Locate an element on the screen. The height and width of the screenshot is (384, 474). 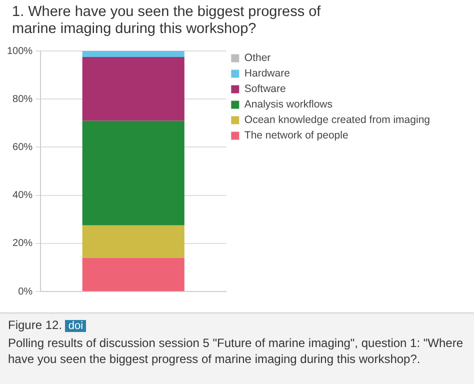
legend-label: Analysis workflows is located at coordinates (288, 104).